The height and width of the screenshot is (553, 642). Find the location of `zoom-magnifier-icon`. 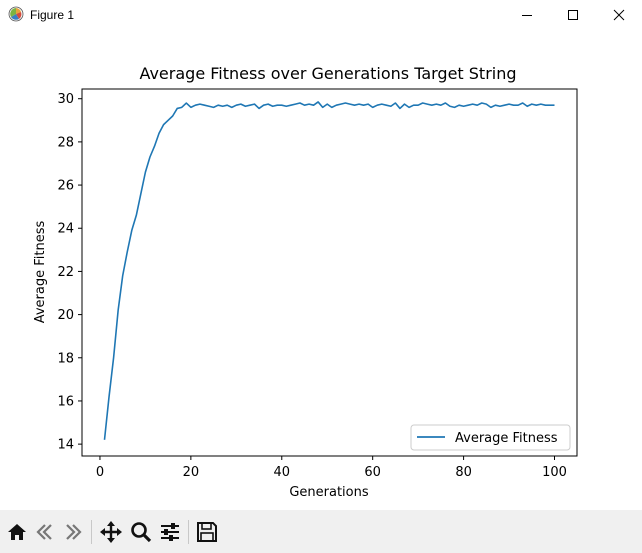

zoom-magnifier-icon is located at coordinates (141, 532).